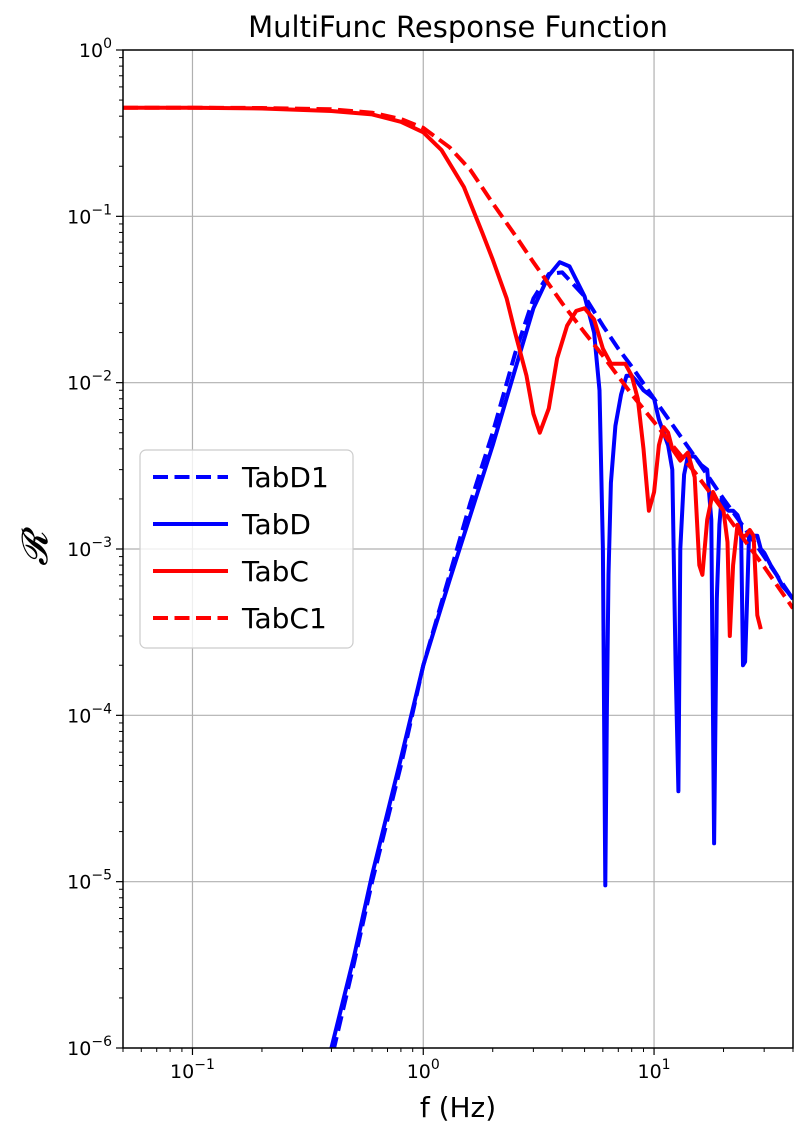 This screenshot has width=807, height=1137. I want to click on chart-title: MultiFunc Response Function, so click(458, 27).